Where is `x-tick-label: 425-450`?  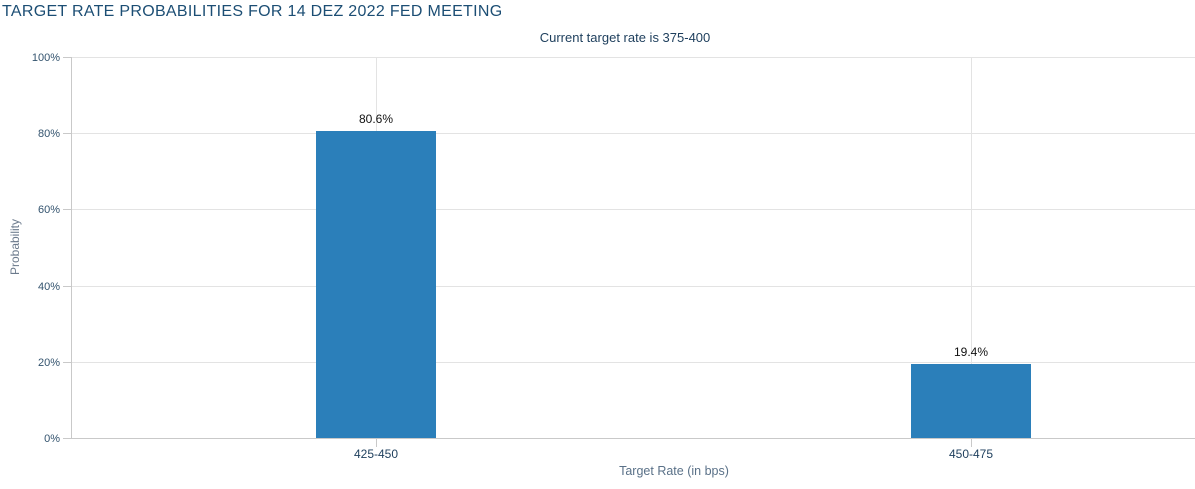
x-tick-label: 425-450 is located at coordinates (376, 454).